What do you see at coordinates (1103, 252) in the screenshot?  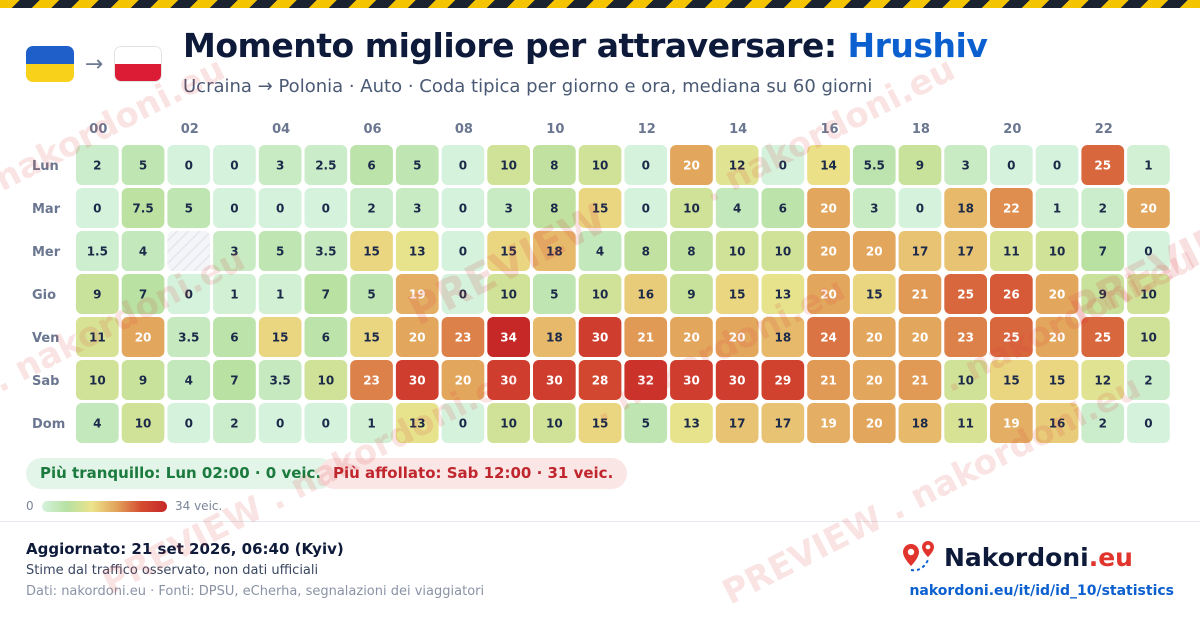 I see `heatmap-cell-value: 7` at bounding box center [1103, 252].